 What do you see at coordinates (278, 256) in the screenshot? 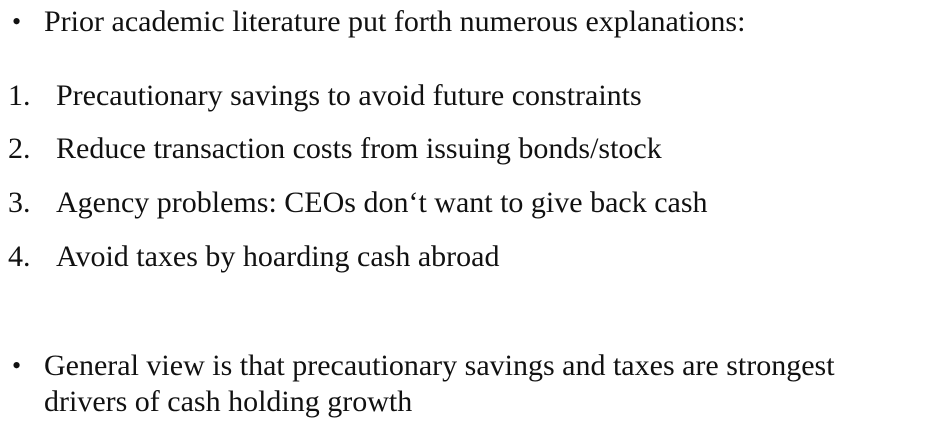
I see `list-item-text: Avoid taxes by hoarding cash abroad` at bounding box center [278, 256].